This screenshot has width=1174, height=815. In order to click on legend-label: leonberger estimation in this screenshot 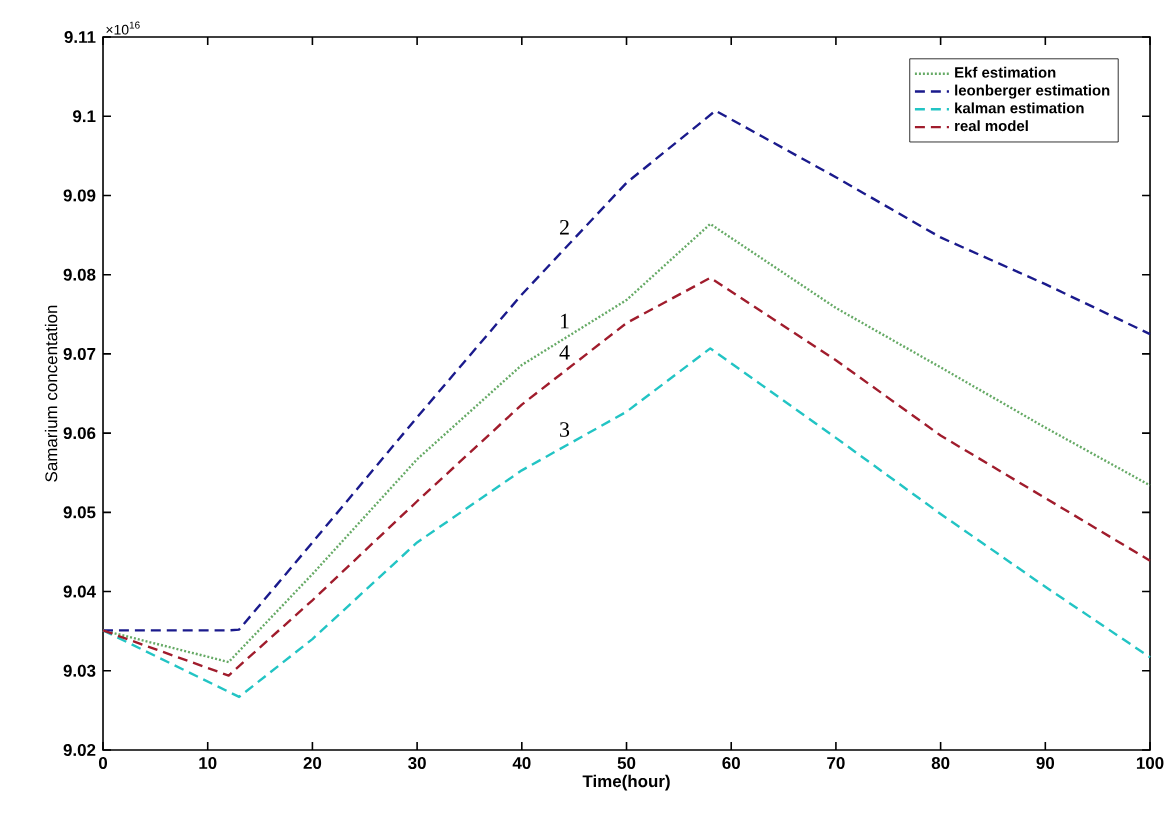, I will do `click(1032, 91)`.